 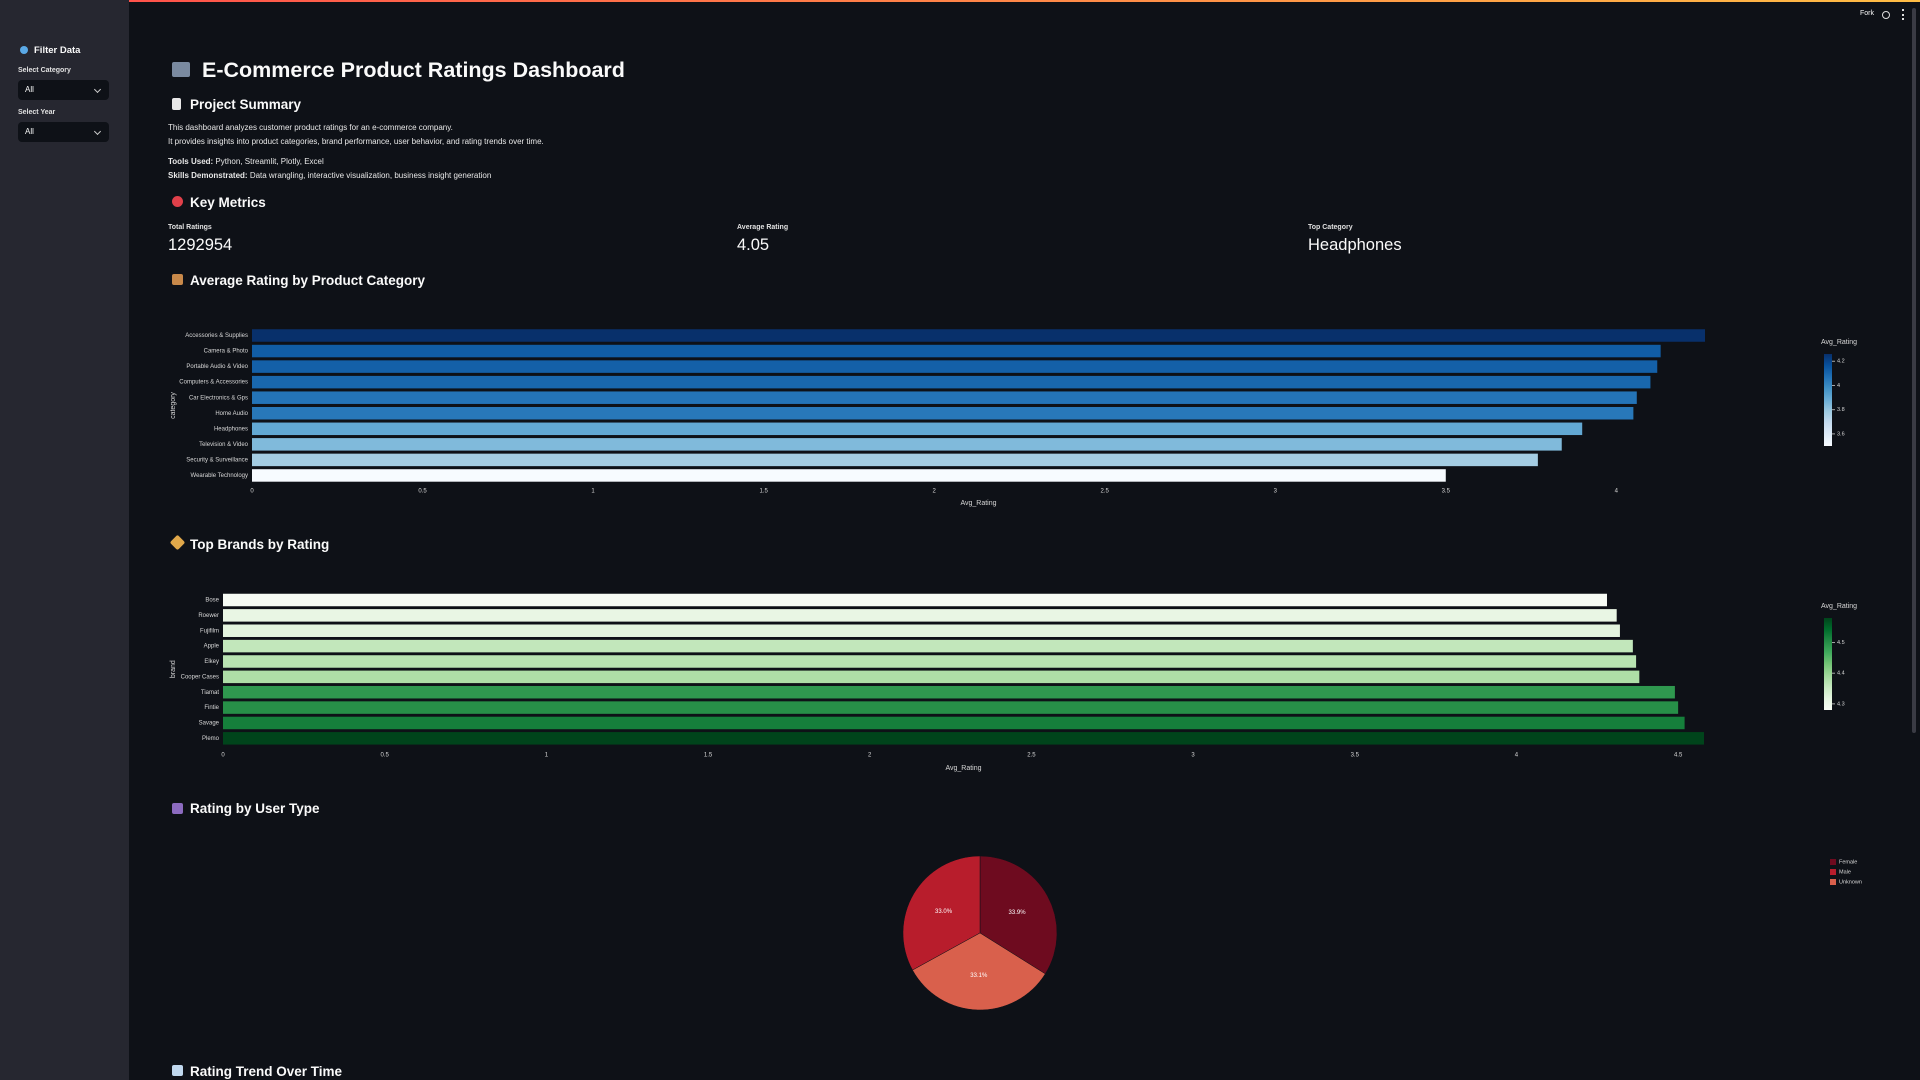 I want to click on slice-label: 33.0%, so click(x=944, y=912).